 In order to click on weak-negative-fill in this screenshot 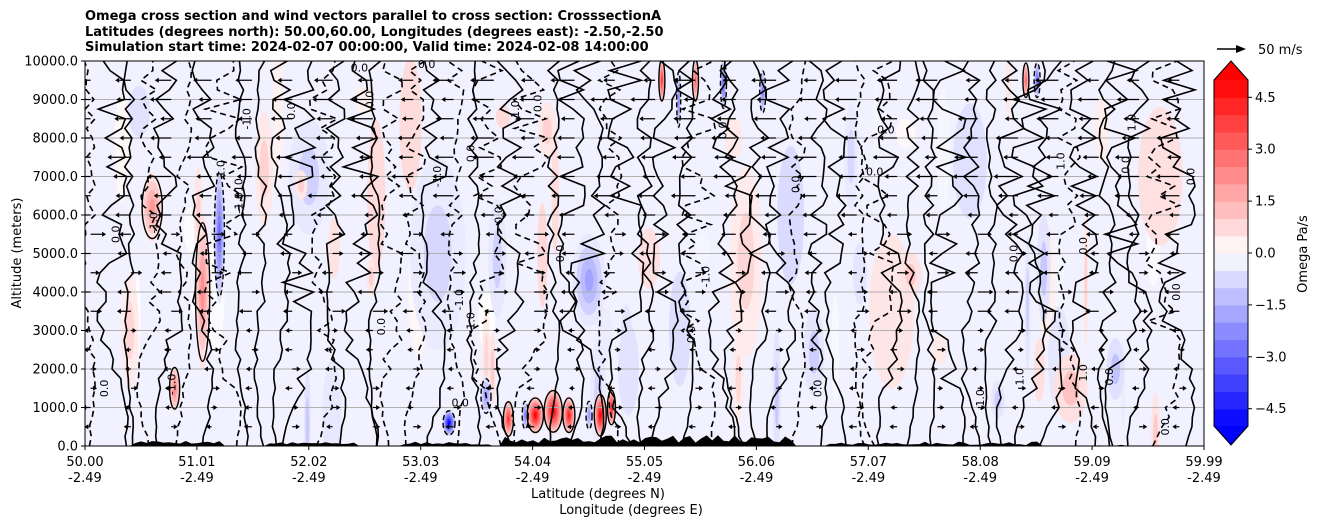, I will do `click(139, 111)`.